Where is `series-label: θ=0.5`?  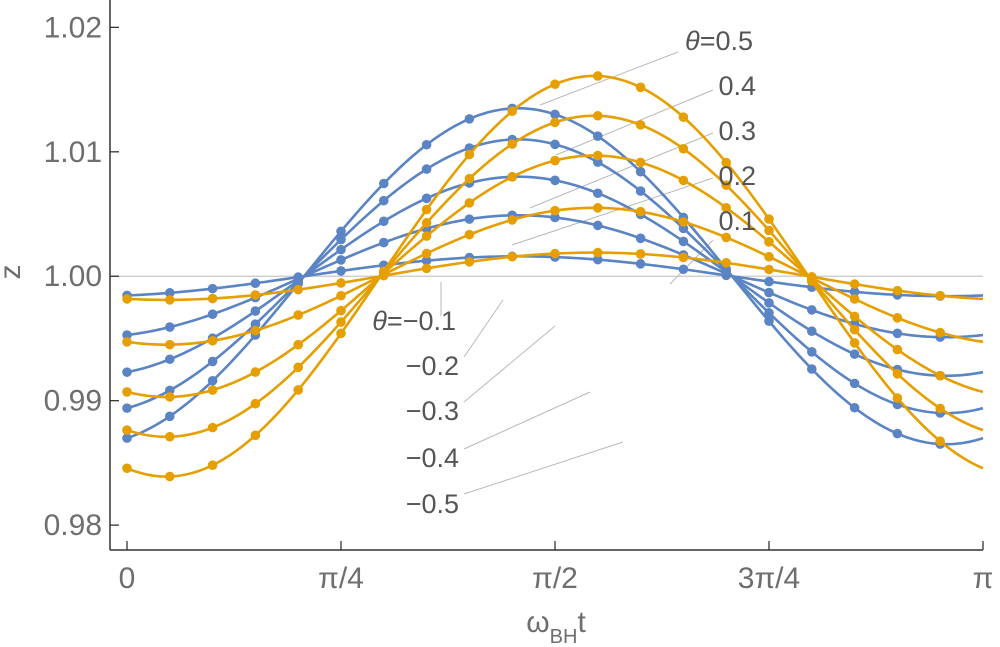
series-label: θ=0.5 is located at coordinates (719, 41).